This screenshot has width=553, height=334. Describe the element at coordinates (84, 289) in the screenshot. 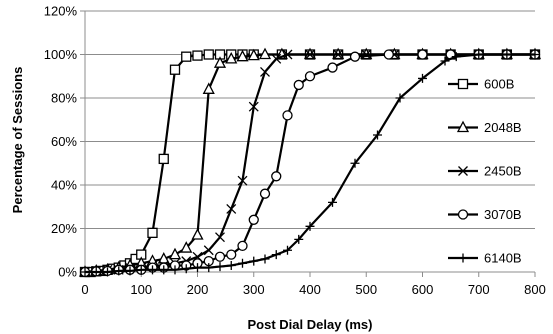

I see `x-tick-label: 0` at that location.